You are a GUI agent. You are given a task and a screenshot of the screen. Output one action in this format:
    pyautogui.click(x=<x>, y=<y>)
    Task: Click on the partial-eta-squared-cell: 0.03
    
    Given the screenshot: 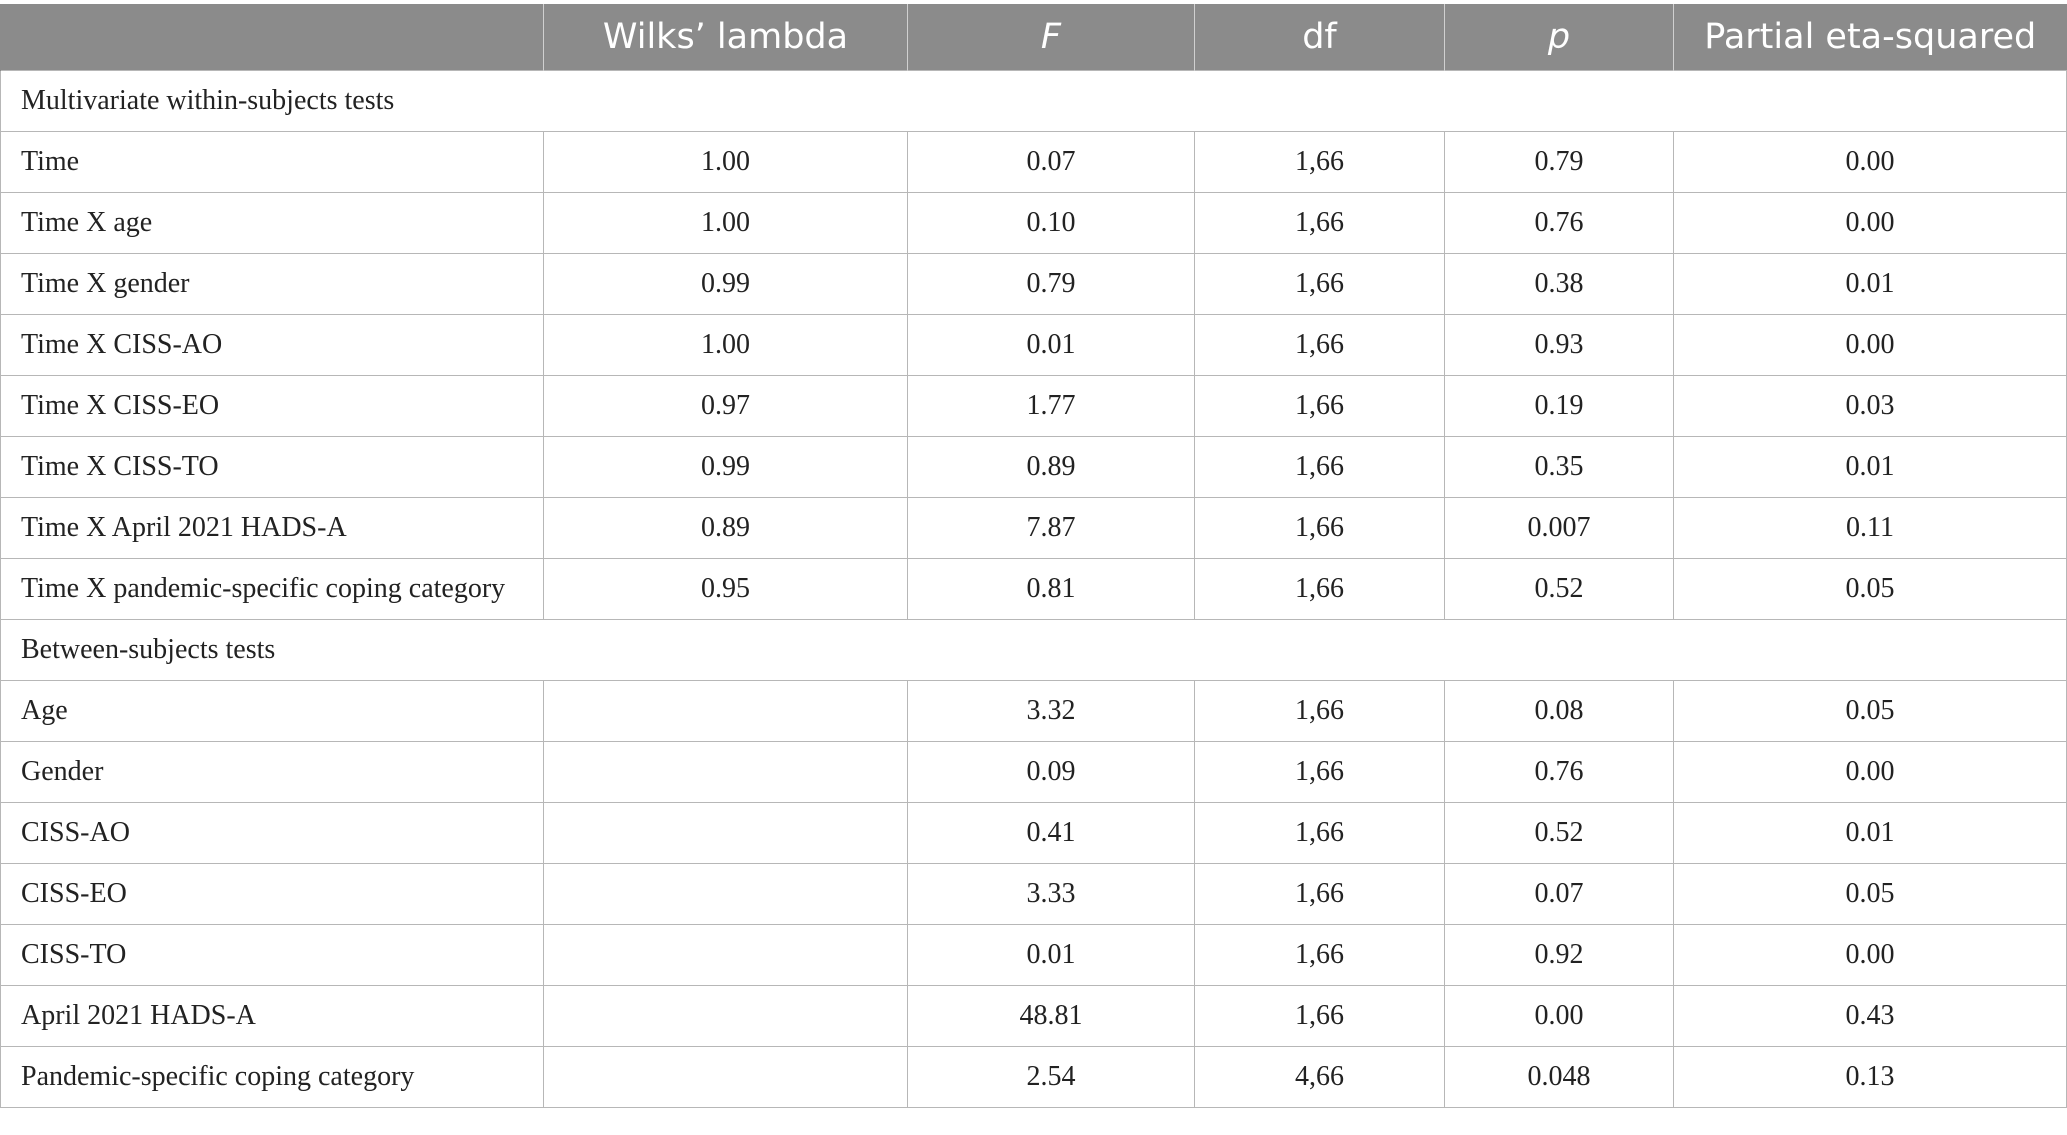 What is the action you would take?
    pyautogui.click(x=1870, y=406)
    